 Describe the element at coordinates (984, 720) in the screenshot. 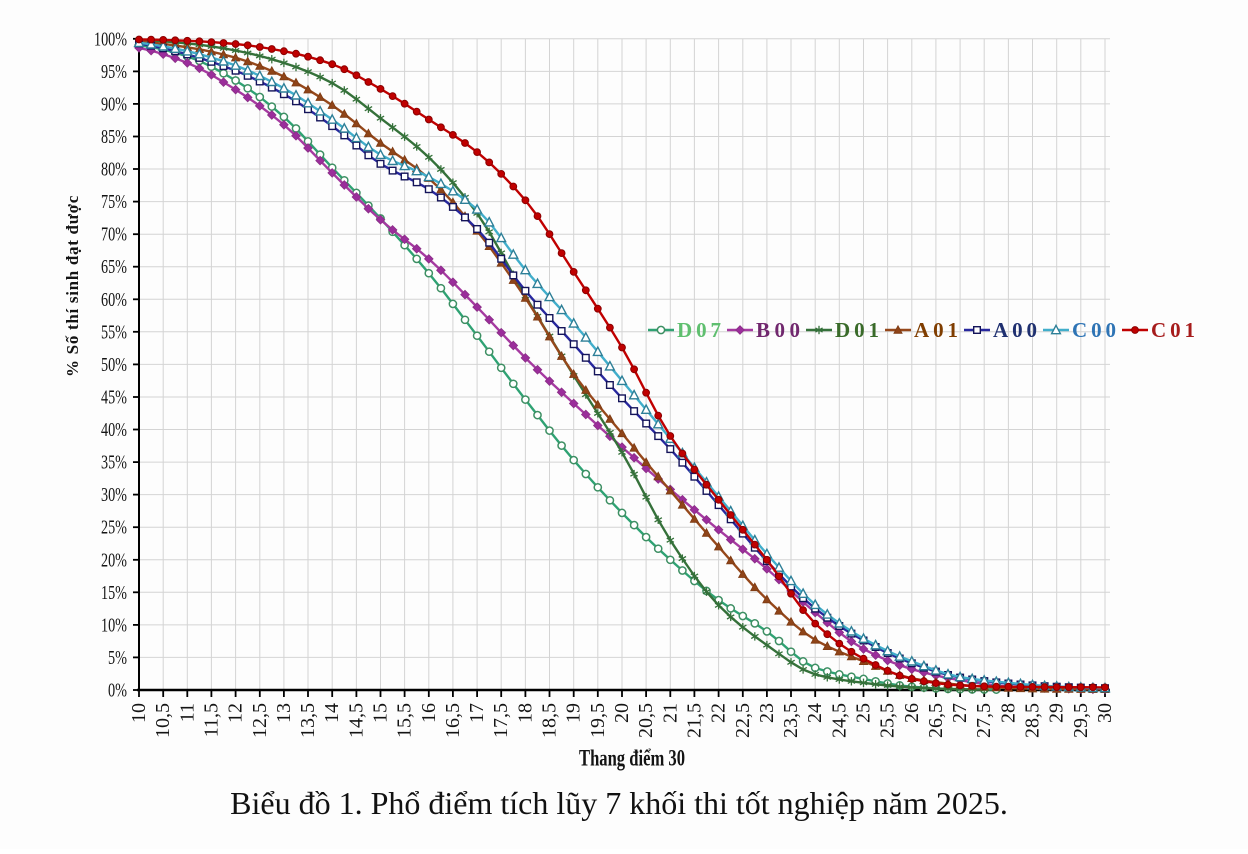

I see `svg-text: 27,5` at that location.